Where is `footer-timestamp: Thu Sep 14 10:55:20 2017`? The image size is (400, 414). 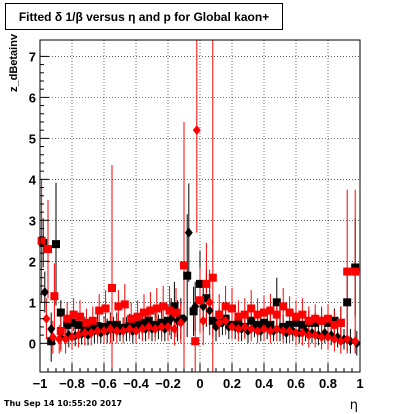
footer-timestamp: Thu Sep 14 10:55:20 2017 is located at coordinates (63, 403).